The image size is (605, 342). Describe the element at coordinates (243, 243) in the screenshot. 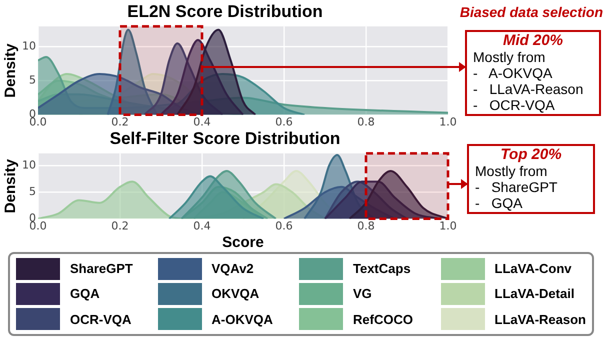

I see `x-axis-title: Score` at that location.